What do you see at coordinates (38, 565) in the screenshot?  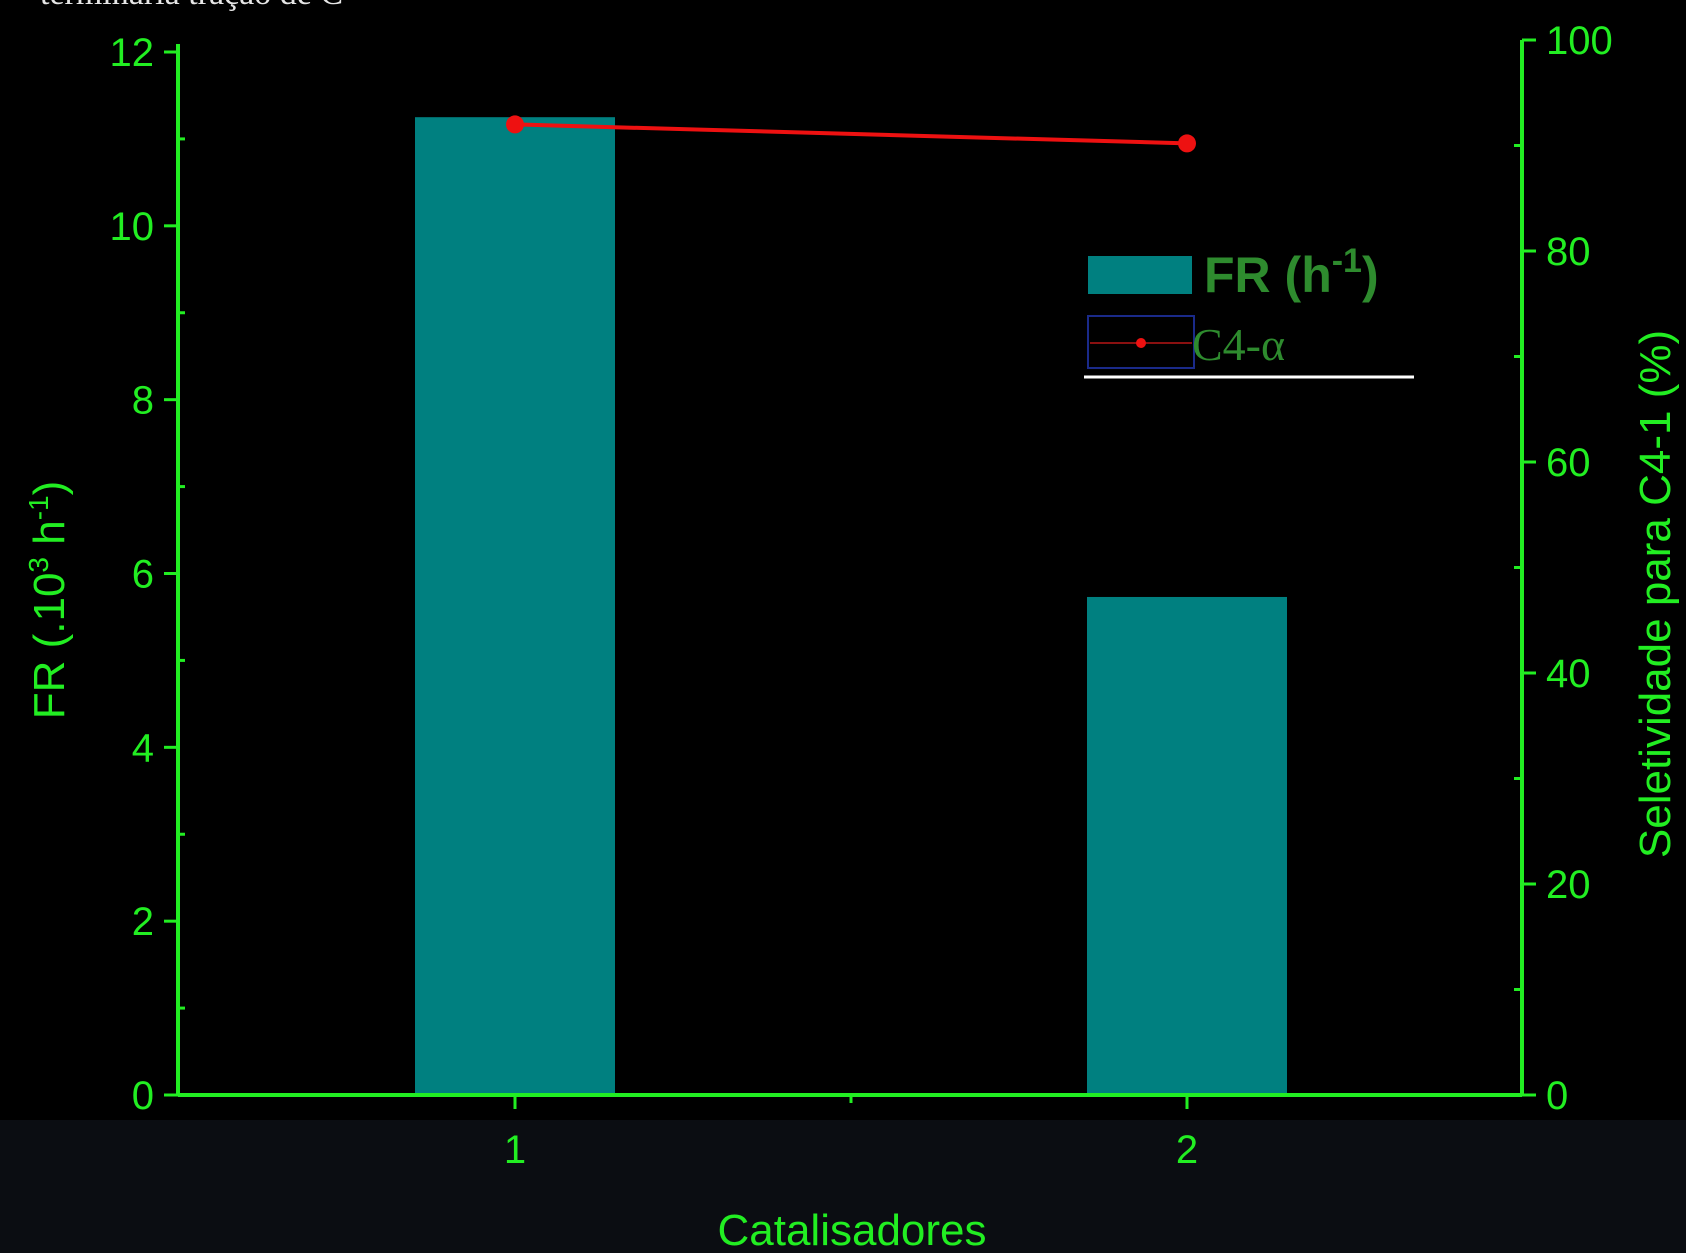 I see `y-axis-title-sup1: 3` at bounding box center [38, 565].